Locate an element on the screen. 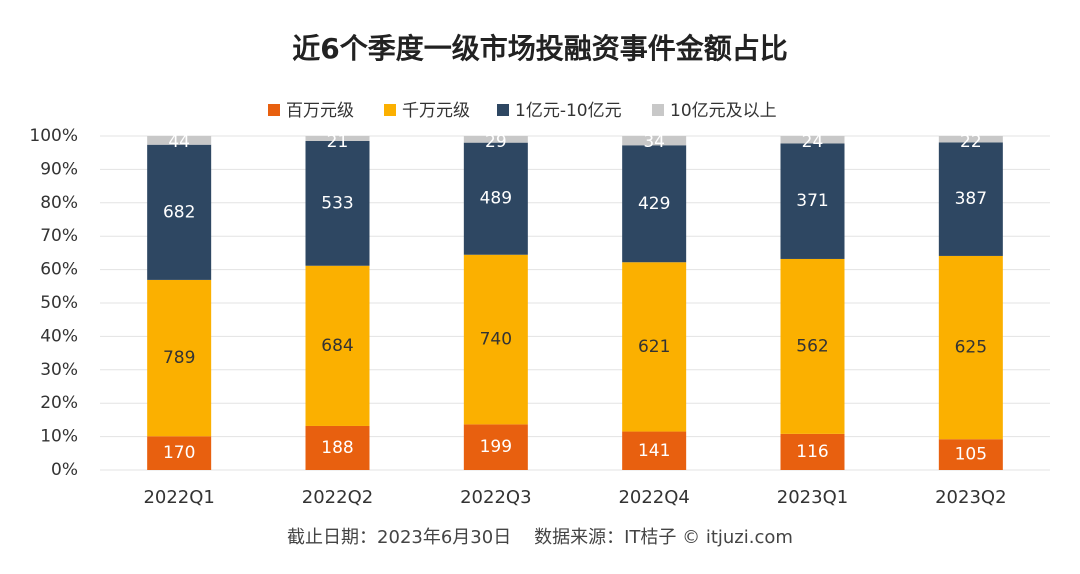  y-tick-label: 10% is located at coordinates (59, 437).